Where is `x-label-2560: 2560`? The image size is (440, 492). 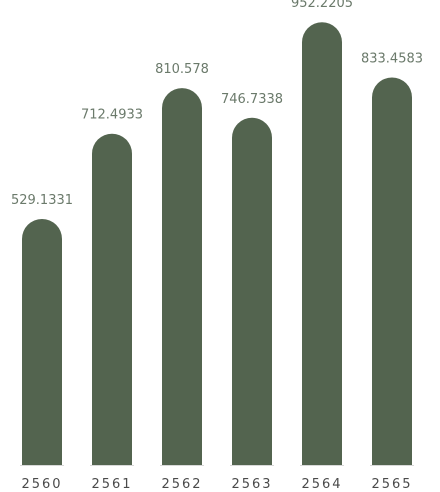 x-label-2560: 2560 is located at coordinates (41, 484).